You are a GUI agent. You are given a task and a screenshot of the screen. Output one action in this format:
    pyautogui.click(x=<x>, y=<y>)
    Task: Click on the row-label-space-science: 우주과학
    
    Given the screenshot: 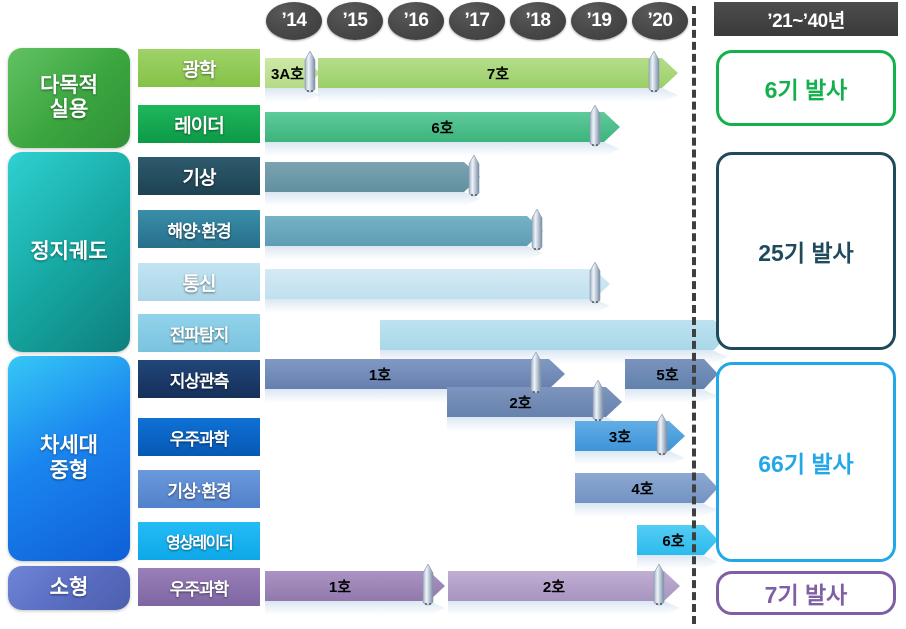 What is the action you would take?
    pyautogui.click(x=199, y=437)
    